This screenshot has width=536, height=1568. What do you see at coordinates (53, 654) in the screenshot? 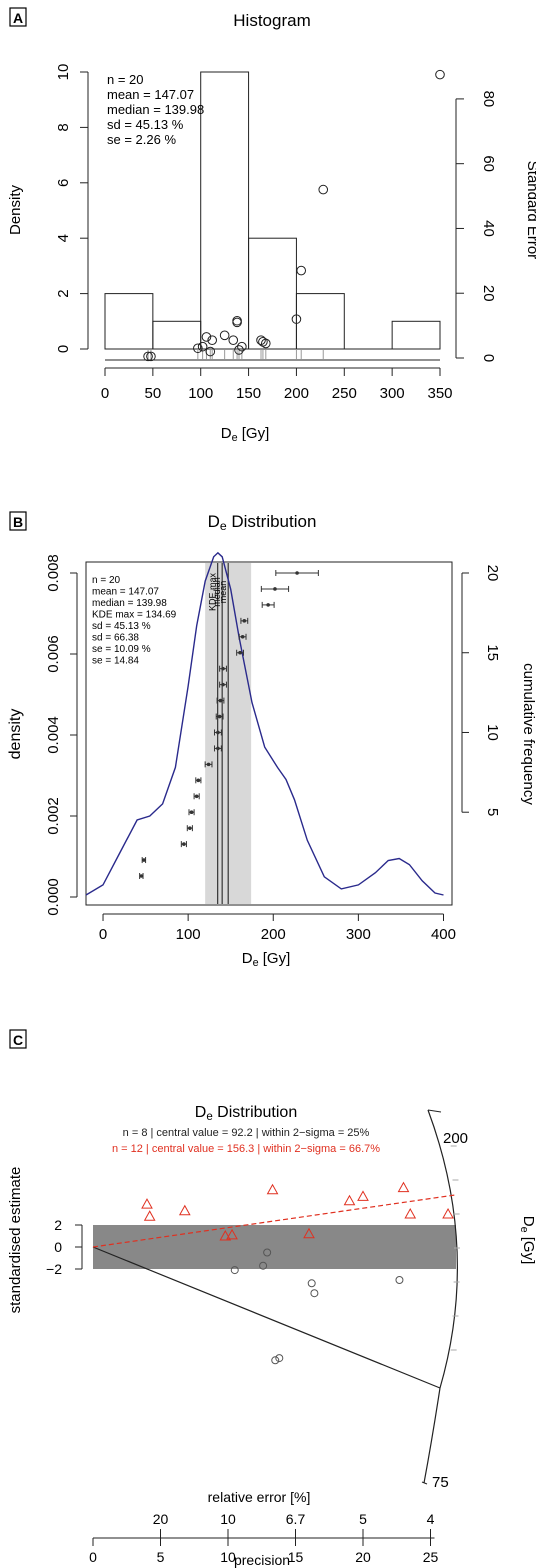
I see `y-tick-label: 0.006` at bounding box center [53, 654].